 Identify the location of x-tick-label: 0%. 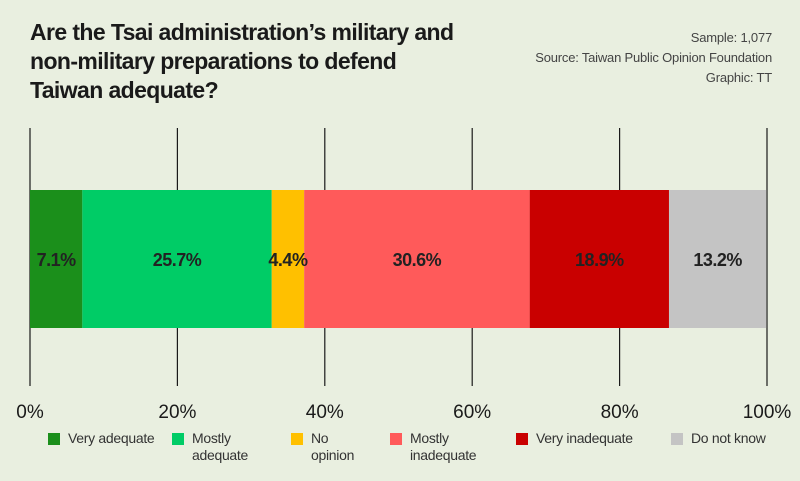
(30, 412).